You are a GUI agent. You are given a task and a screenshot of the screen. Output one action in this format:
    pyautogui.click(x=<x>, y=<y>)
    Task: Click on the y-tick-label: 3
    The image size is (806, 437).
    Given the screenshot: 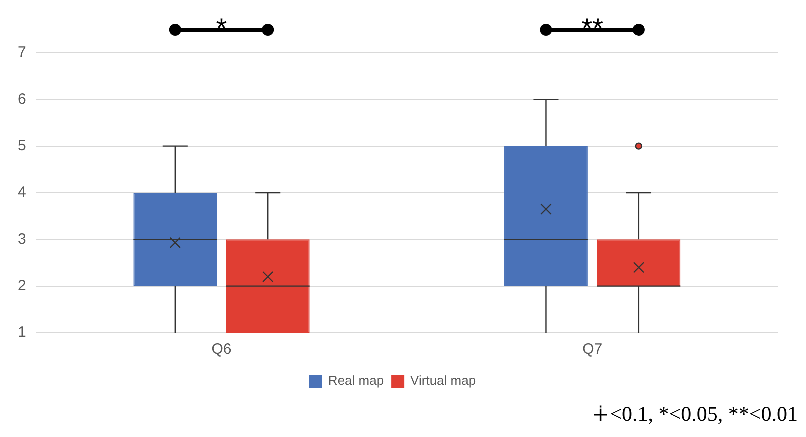 What is the action you would take?
    pyautogui.click(x=22, y=239)
    